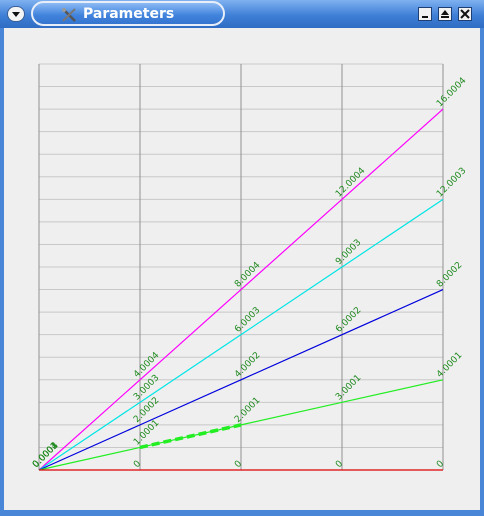 The height and width of the screenshot is (516, 484). I want to click on window-title: Parameters, so click(129, 14).